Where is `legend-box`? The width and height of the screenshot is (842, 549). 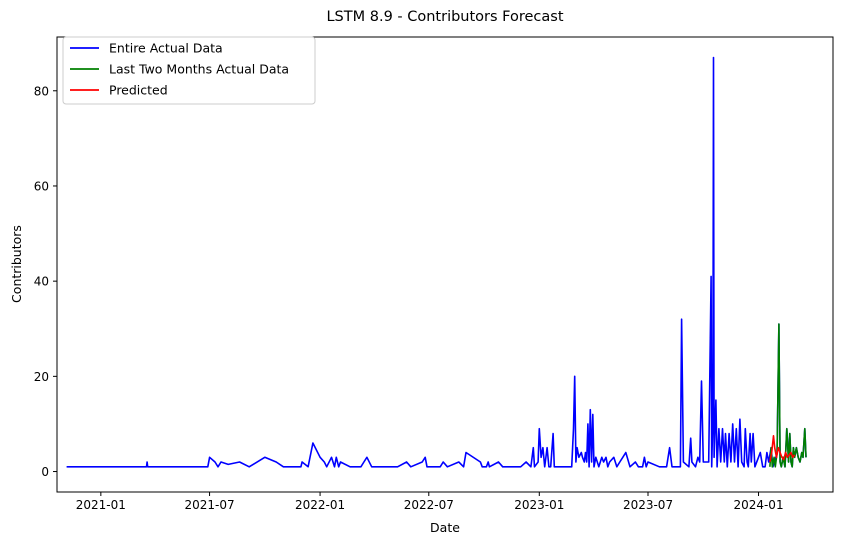 legend-box is located at coordinates (189, 70).